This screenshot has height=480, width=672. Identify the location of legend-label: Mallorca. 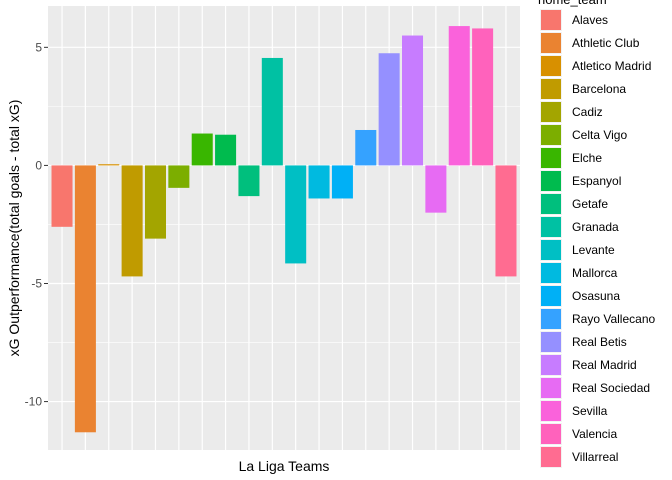
(595, 273).